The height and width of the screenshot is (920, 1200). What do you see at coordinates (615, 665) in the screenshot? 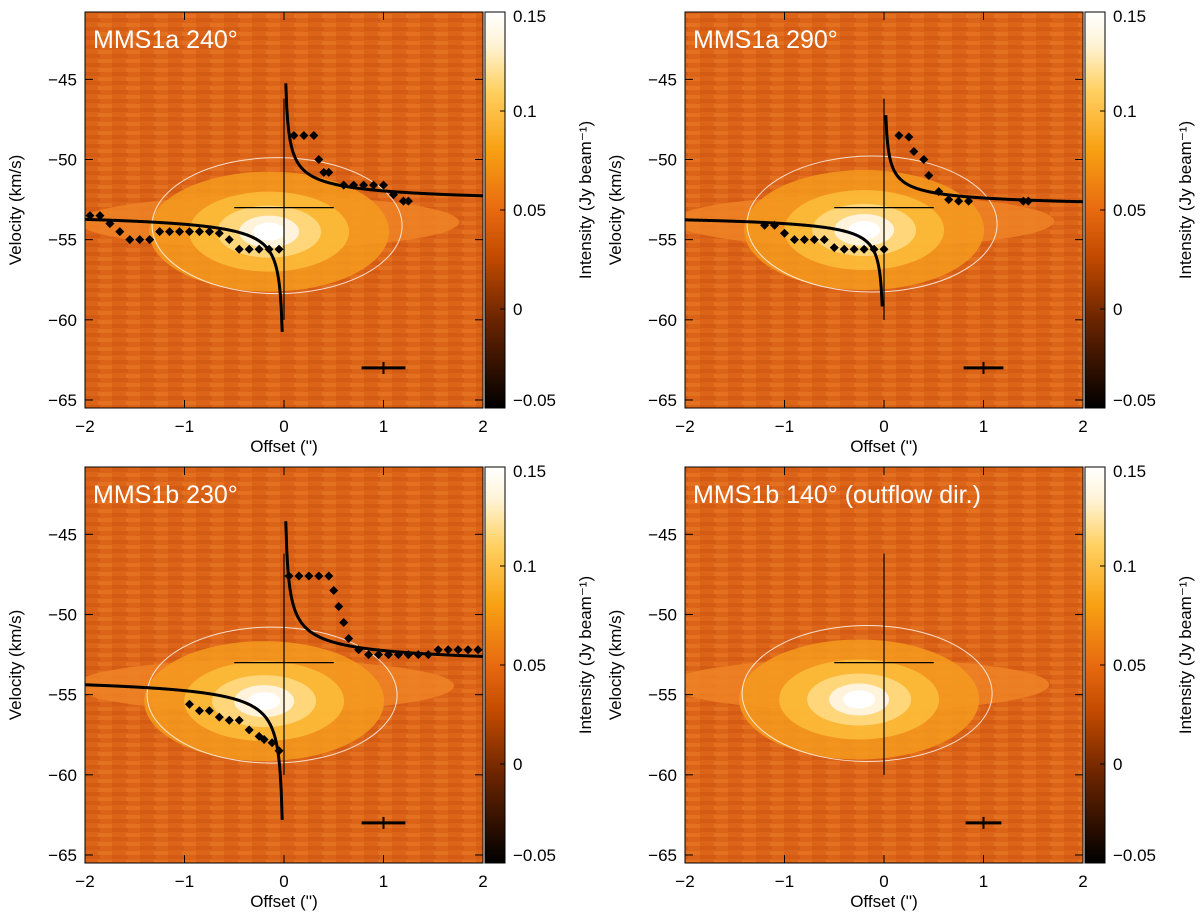
I see `y-axis-label: Velocity (km/s)` at bounding box center [615, 665].